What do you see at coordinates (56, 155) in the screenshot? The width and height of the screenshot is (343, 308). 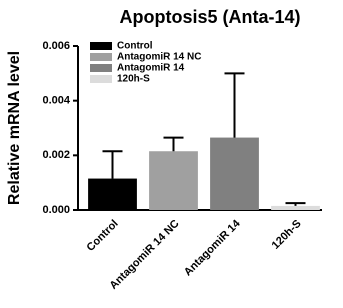 I see `y-tick-label: 0.002` at bounding box center [56, 155].